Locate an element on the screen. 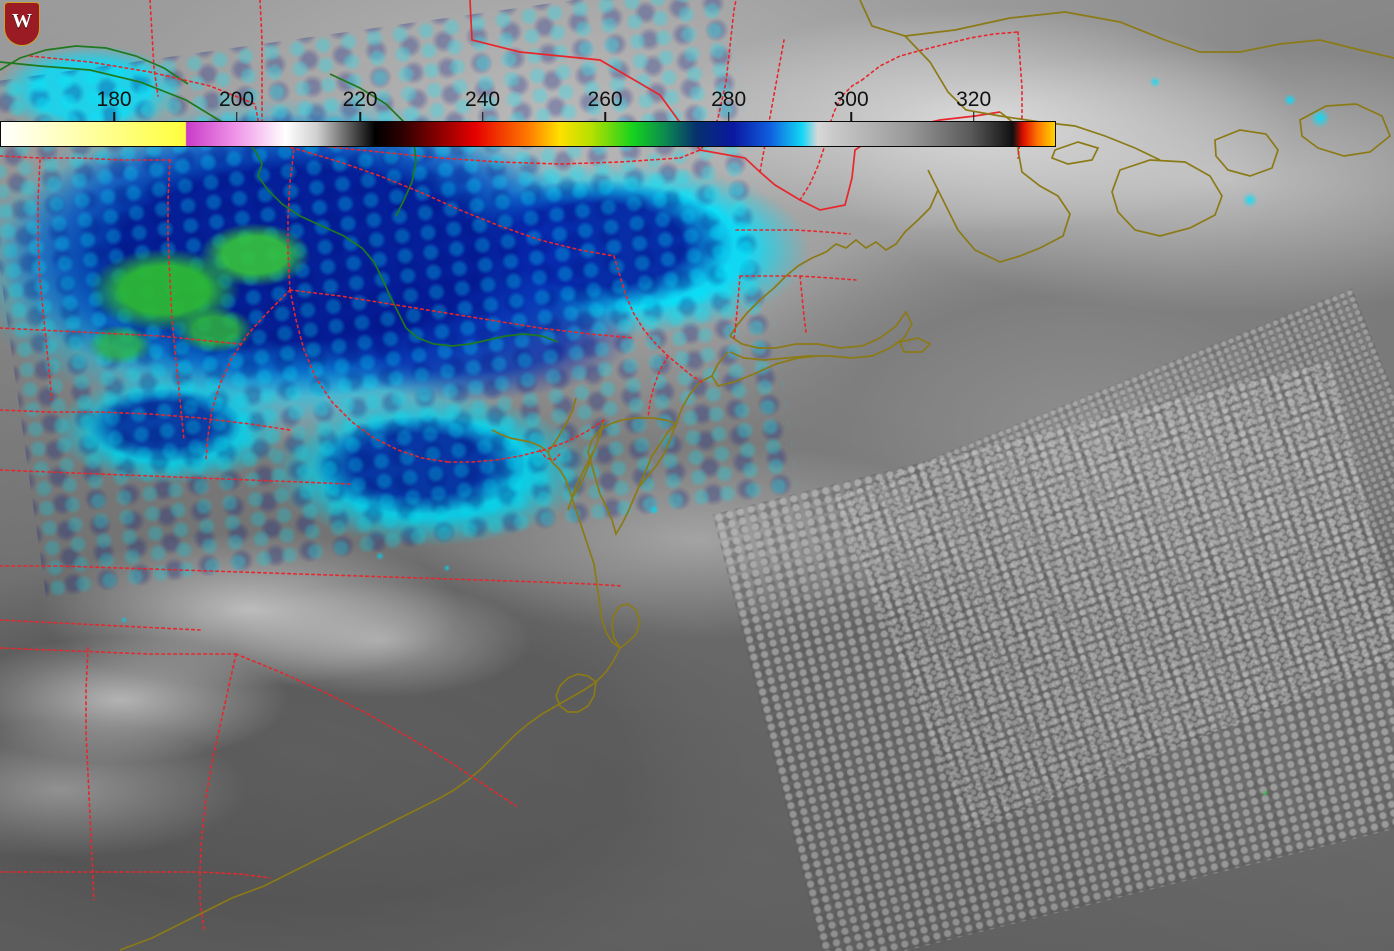 The width and height of the screenshot is (1394, 951). state-border-mi-in is located at coordinates (86, 158).